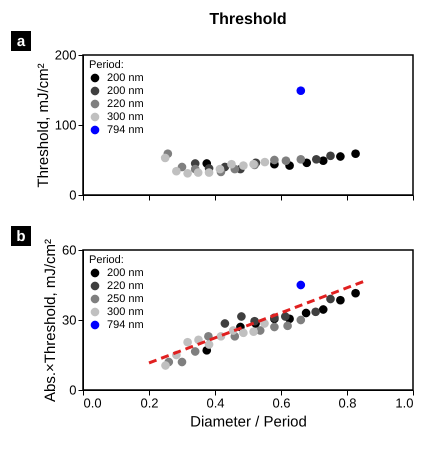  Describe the element at coordinates (43, 125) in the screenshot. I see `y-axis-title: Threshold, mJ/cm²` at that location.